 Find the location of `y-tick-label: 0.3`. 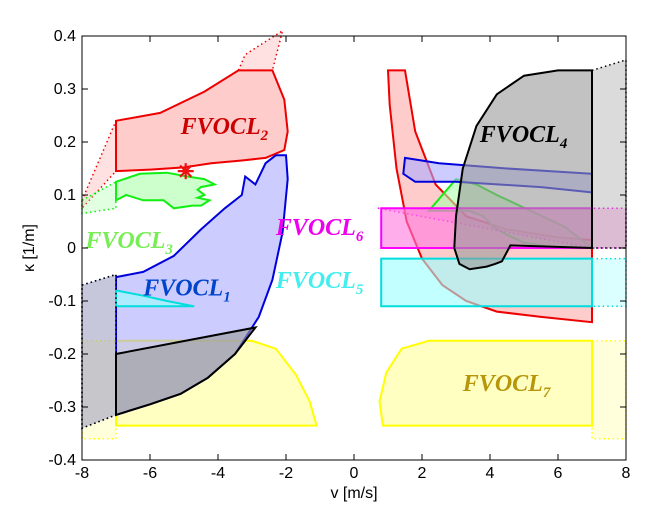

y-tick-label: 0.3 is located at coordinates (65, 89).